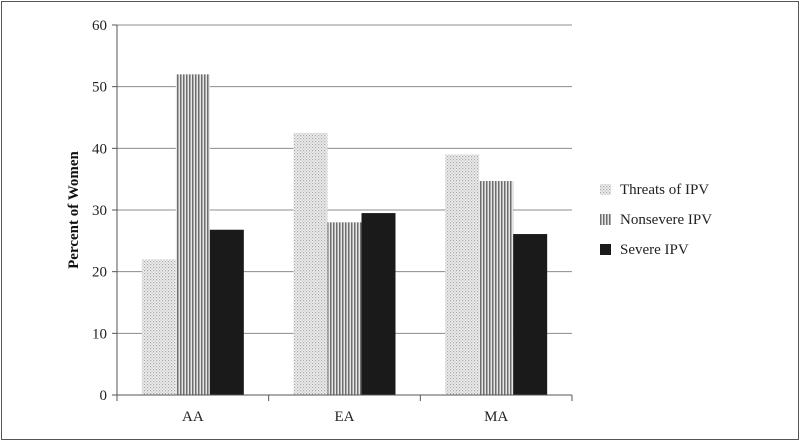 The width and height of the screenshot is (800, 441). I want to click on y-tick-label: 60, so click(99, 26).